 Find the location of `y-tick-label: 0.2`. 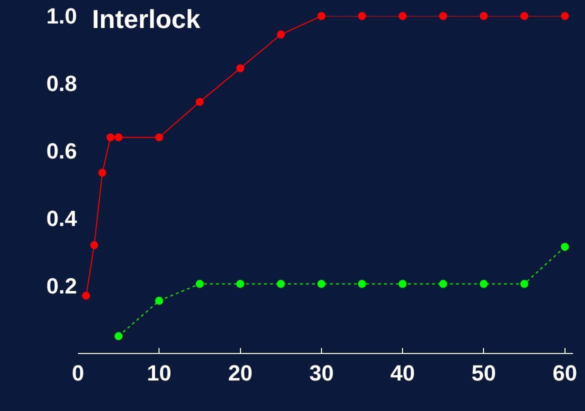

y-tick-label: 0.2 is located at coordinates (61, 285).